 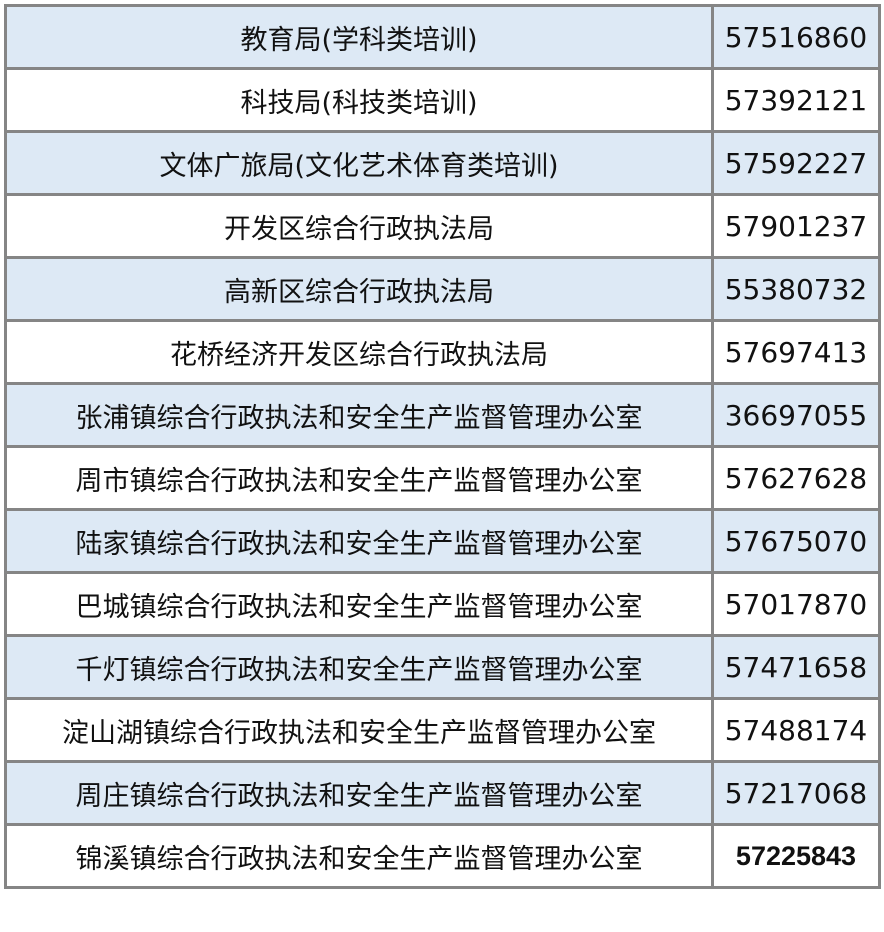 I want to click on table-row: 科技局(科技类培训) 57392121, so click(x=442, y=100).